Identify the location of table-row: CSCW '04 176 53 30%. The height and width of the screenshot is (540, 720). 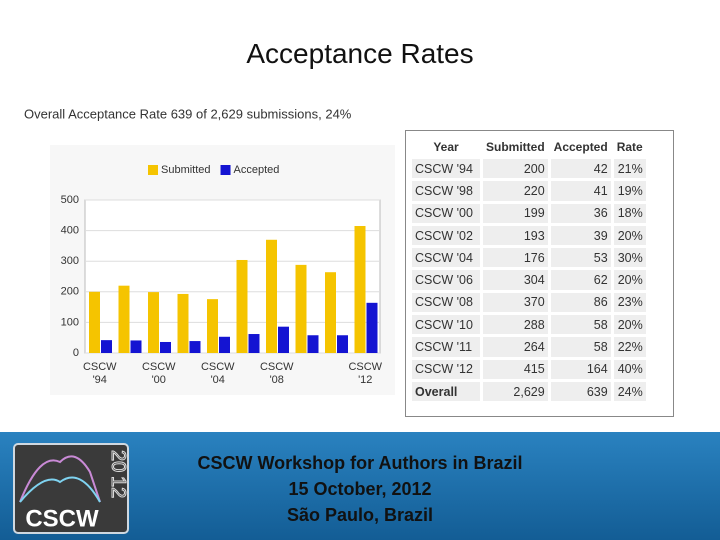
(529, 258).